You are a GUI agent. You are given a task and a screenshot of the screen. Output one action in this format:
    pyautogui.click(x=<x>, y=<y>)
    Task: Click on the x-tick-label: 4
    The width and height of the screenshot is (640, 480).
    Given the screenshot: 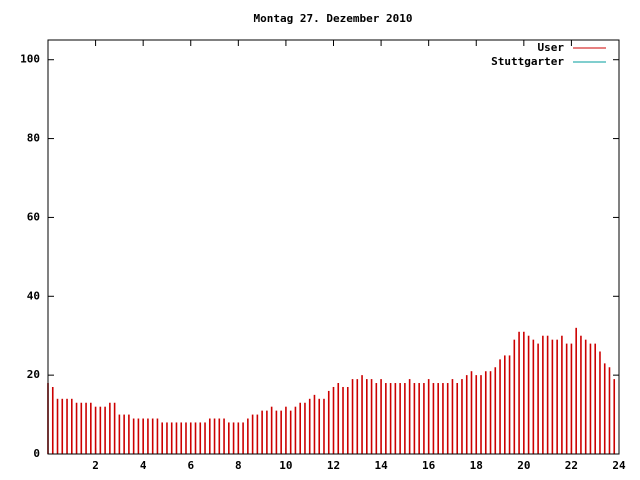 What is the action you would take?
    pyautogui.click(x=143, y=465)
    